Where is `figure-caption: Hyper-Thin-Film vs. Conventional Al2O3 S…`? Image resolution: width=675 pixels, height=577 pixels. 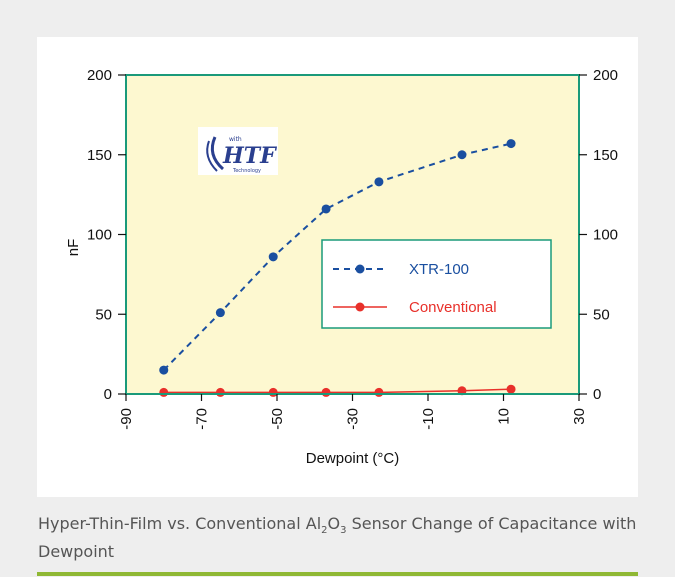
figure-caption: Hyper-Thin-Film vs. Conventional Al2O3 S… is located at coordinates (337, 538).